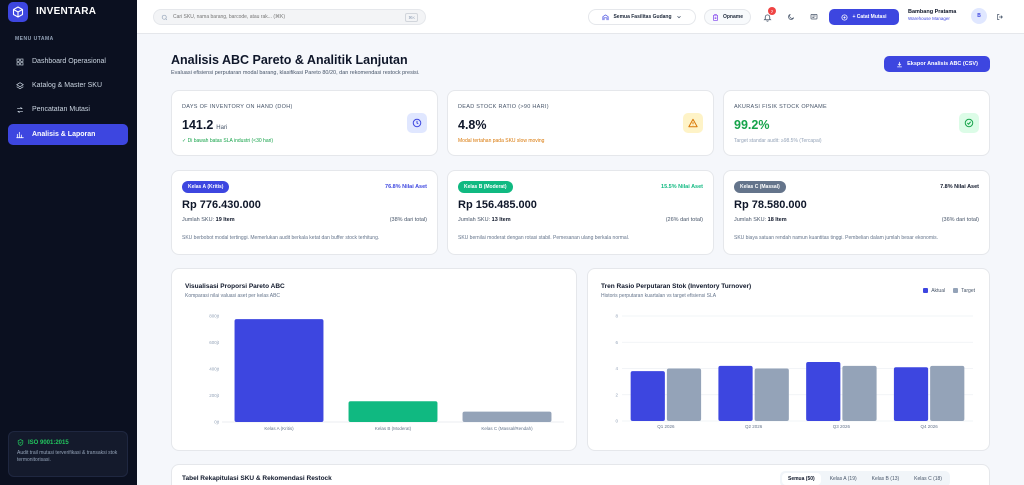 The image size is (1024, 485). What do you see at coordinates (666, 426) in the screenshot?
I see `x-tick-label: Q1 2026` at bounding box center [666, 426].